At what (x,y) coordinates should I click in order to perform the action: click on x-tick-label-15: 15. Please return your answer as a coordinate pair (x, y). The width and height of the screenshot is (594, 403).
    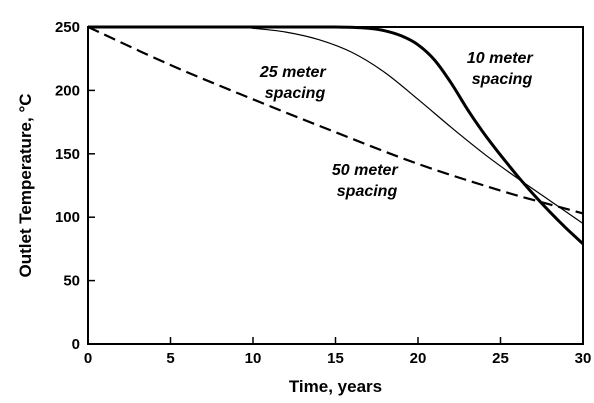
    Looking at the image, I should click on (335, 358).